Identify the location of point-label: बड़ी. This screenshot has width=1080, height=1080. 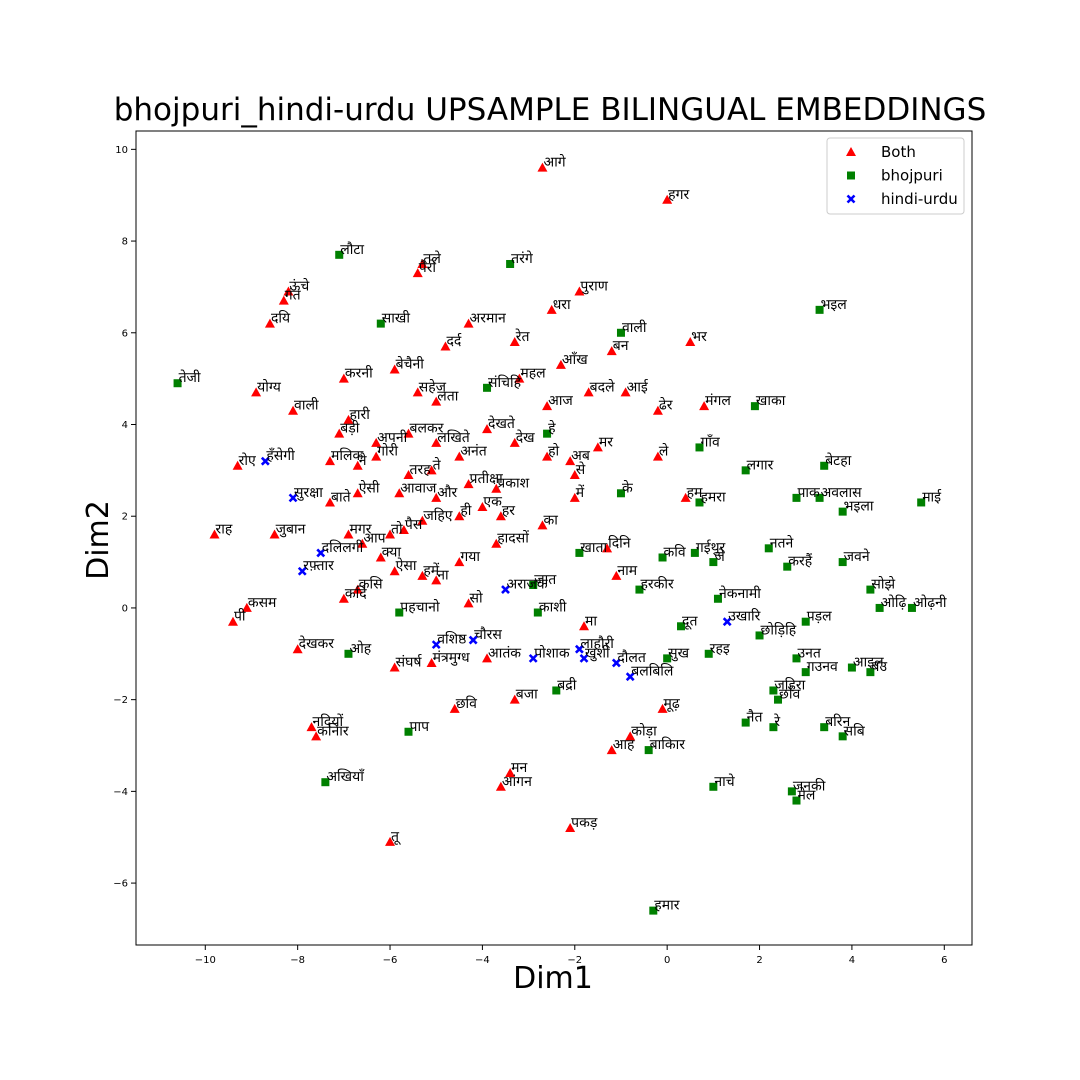
(349, 428).